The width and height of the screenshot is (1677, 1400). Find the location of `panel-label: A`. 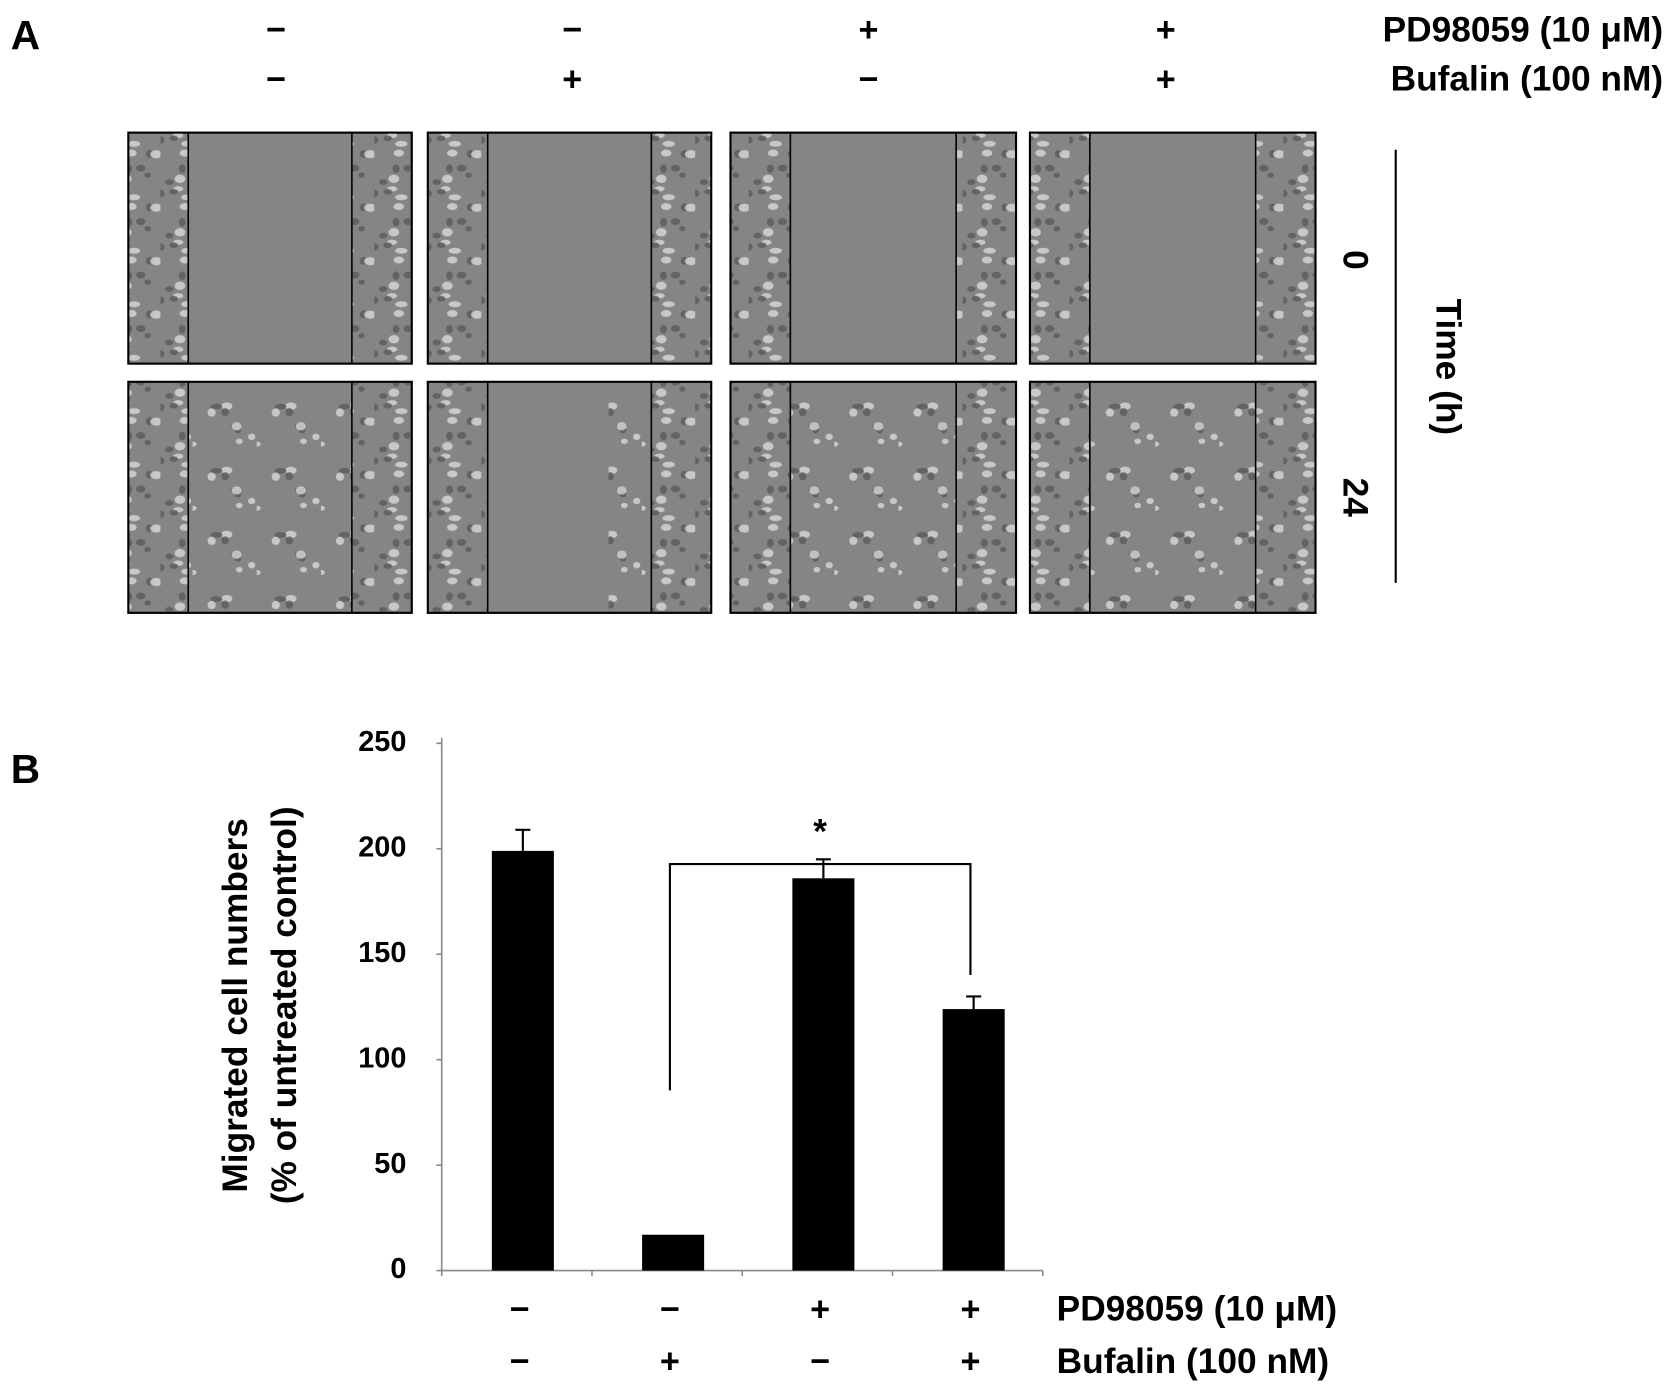

panel-label: A is located at coordinates (25, 35).